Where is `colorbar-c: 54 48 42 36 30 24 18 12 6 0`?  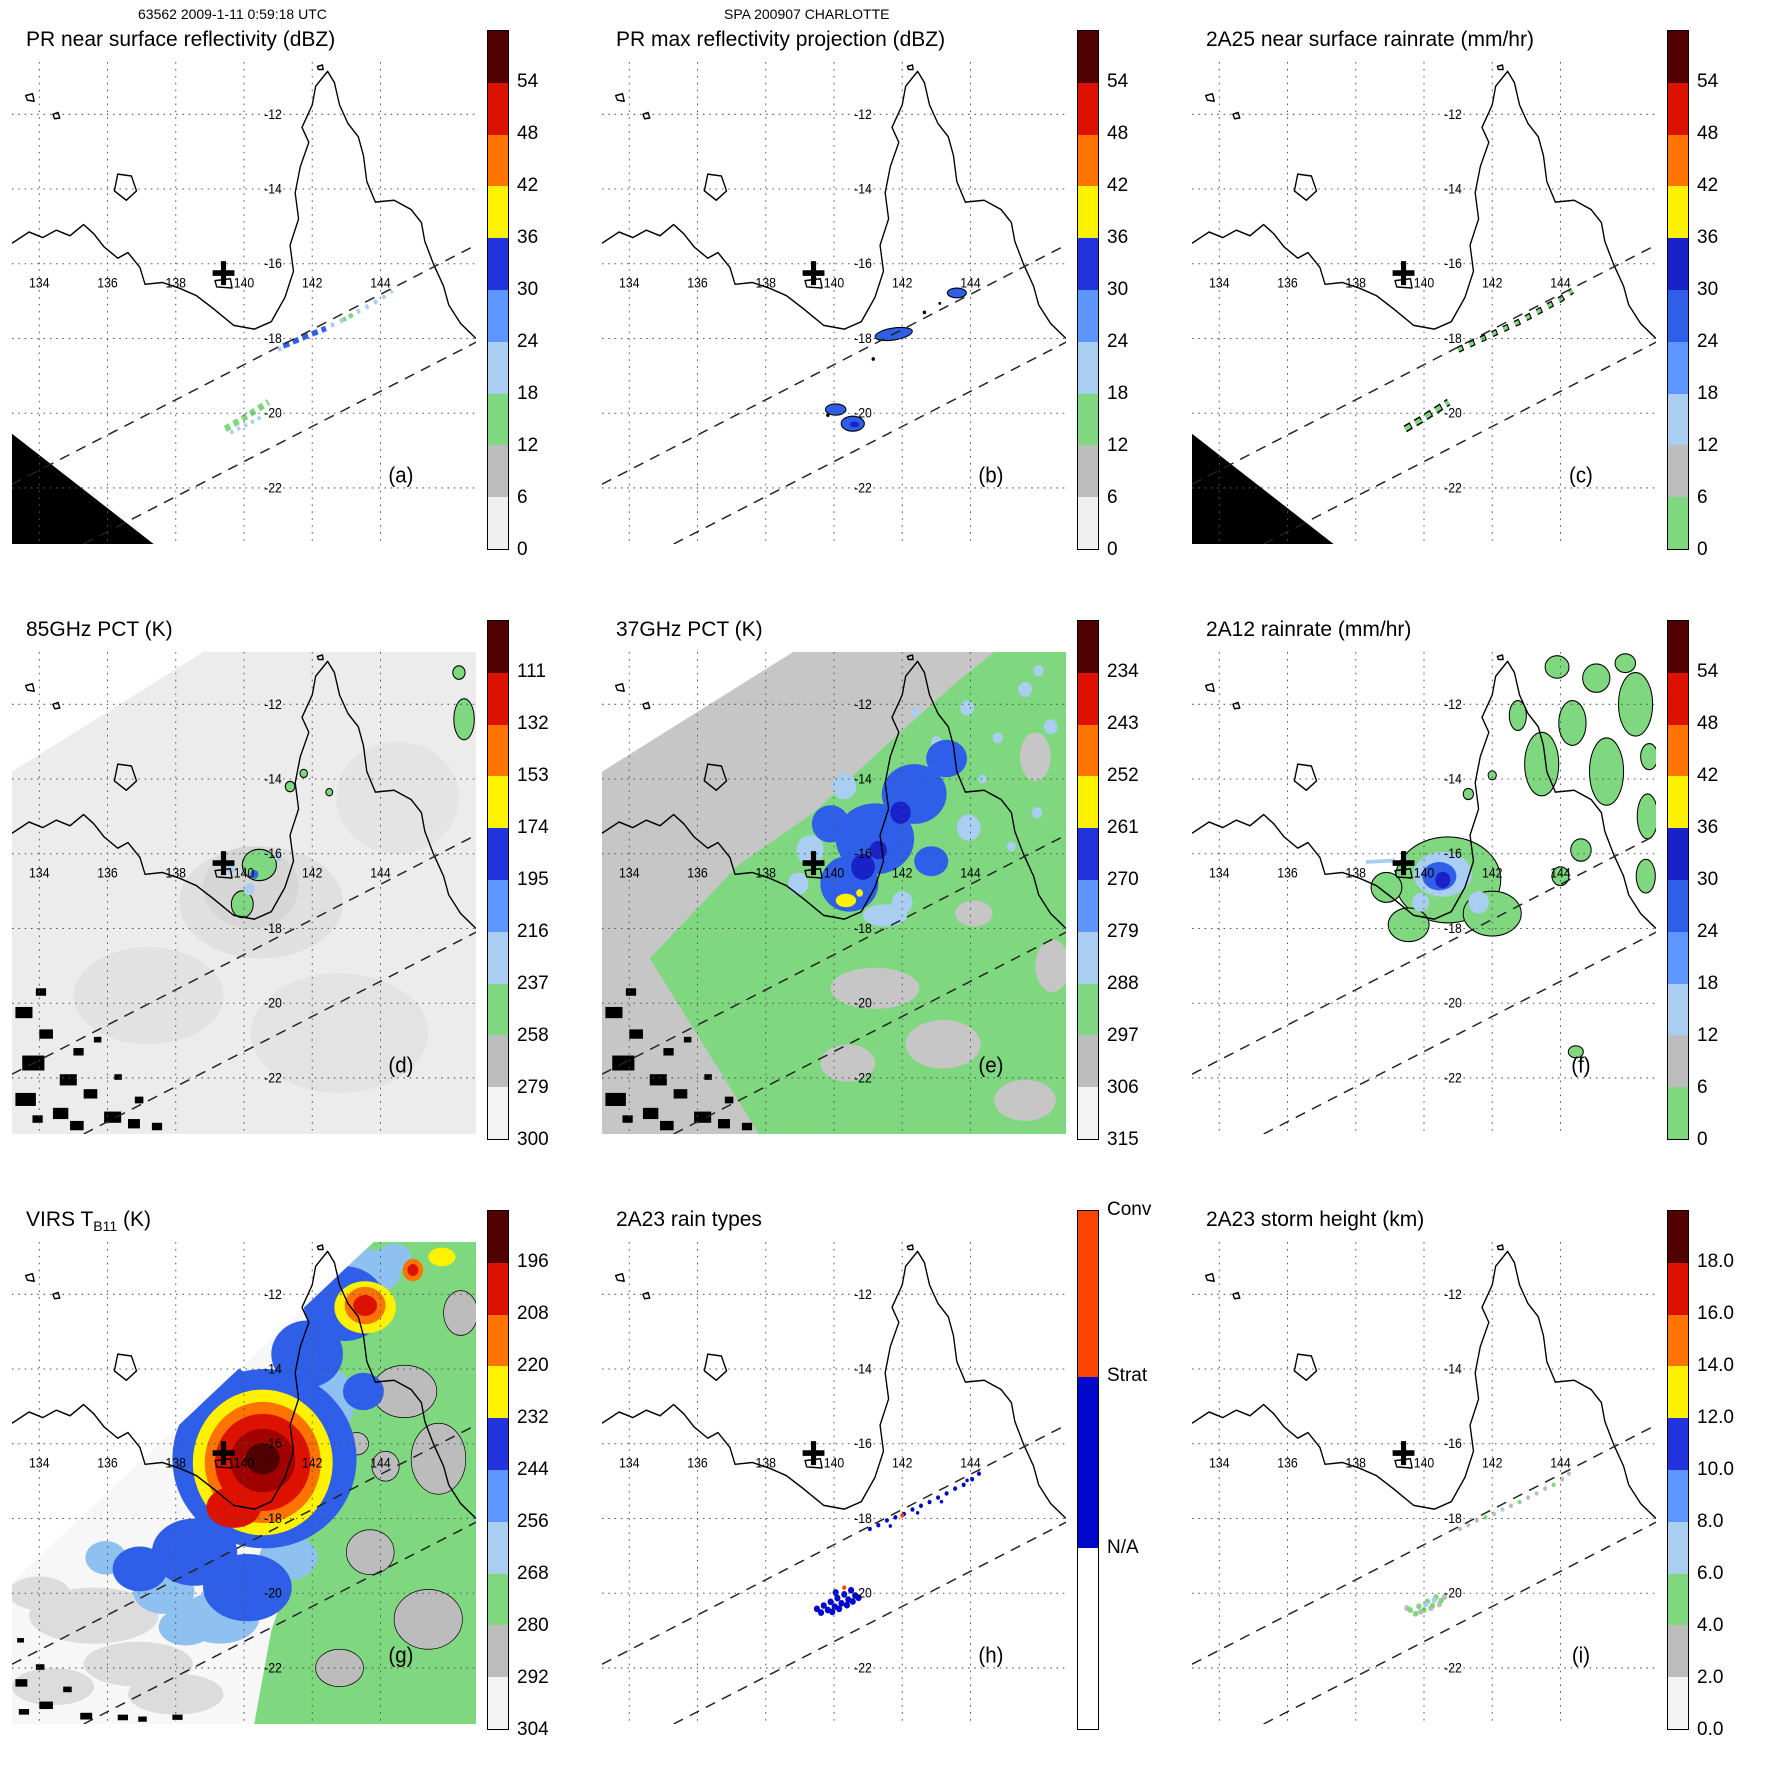 colorbar-c: 54 48 42 36 30 24 18 12 6 0 is located at coordinates (1715, 295).